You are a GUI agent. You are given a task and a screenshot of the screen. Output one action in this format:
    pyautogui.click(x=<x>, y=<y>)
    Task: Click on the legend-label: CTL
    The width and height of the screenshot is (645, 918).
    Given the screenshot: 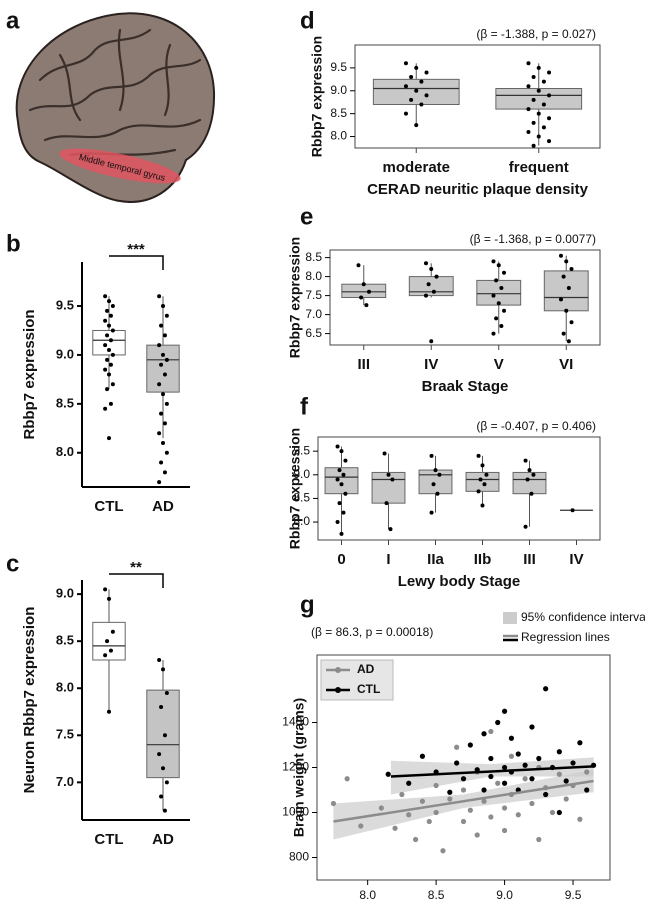 What is the action you would take?
    pyautogui.click(x=368, y=689)
    